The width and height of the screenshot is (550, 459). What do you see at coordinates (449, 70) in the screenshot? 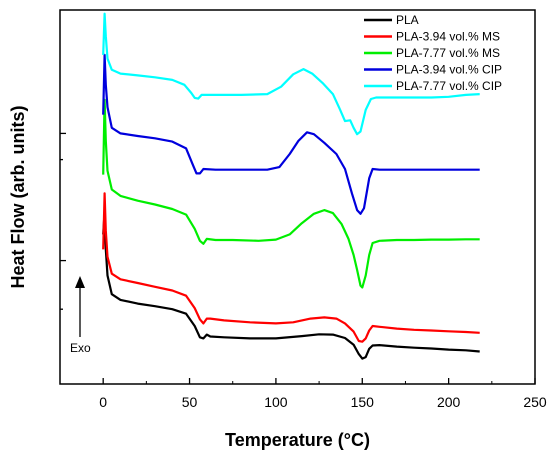
I see `legend-label: PLA-3.94 vol.% CIP` at bounding box center [449, 70].